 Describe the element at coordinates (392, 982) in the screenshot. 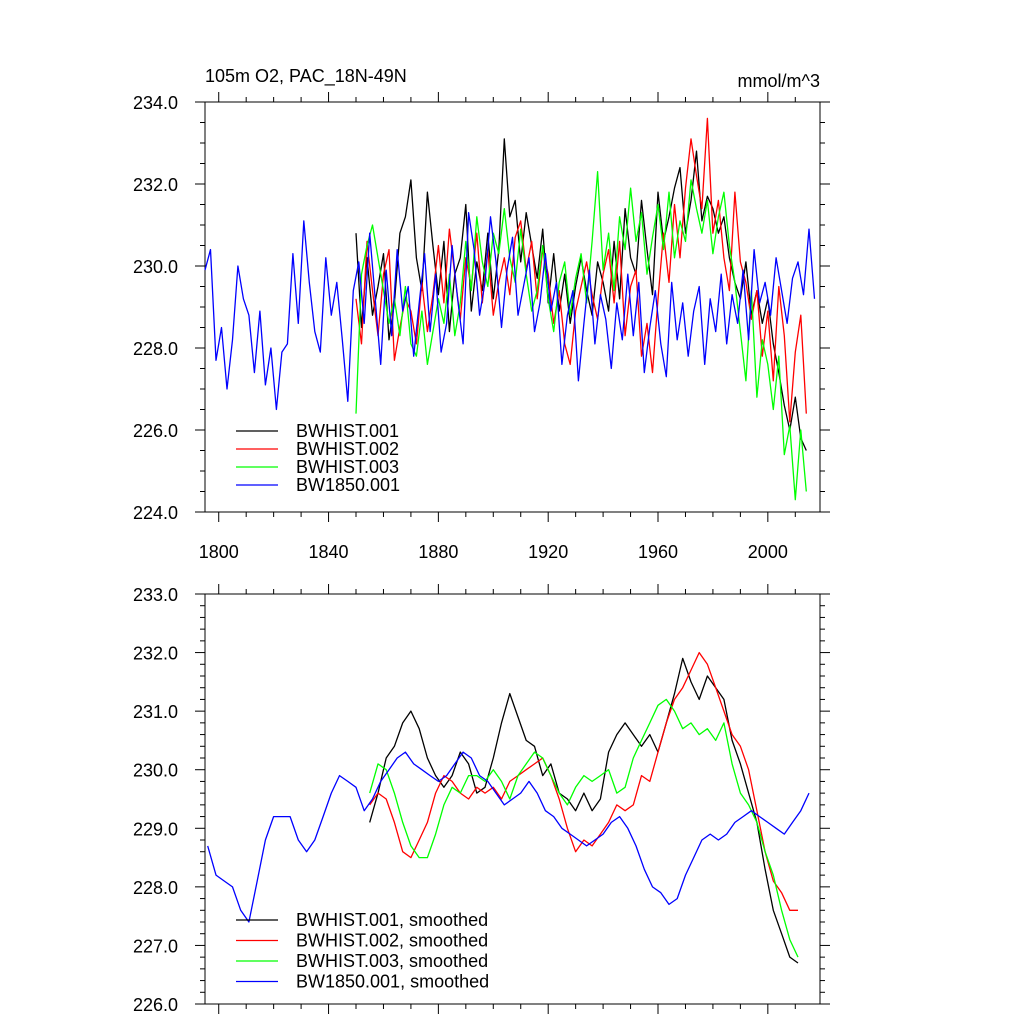

I see `legend-label-4: BW1850.001, smoothed` at that location.